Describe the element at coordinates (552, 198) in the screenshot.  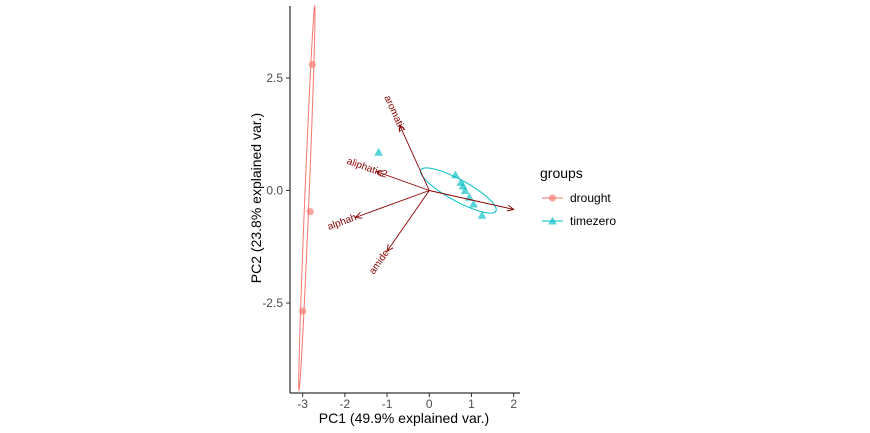
I see `legend-key-circle` at that location.